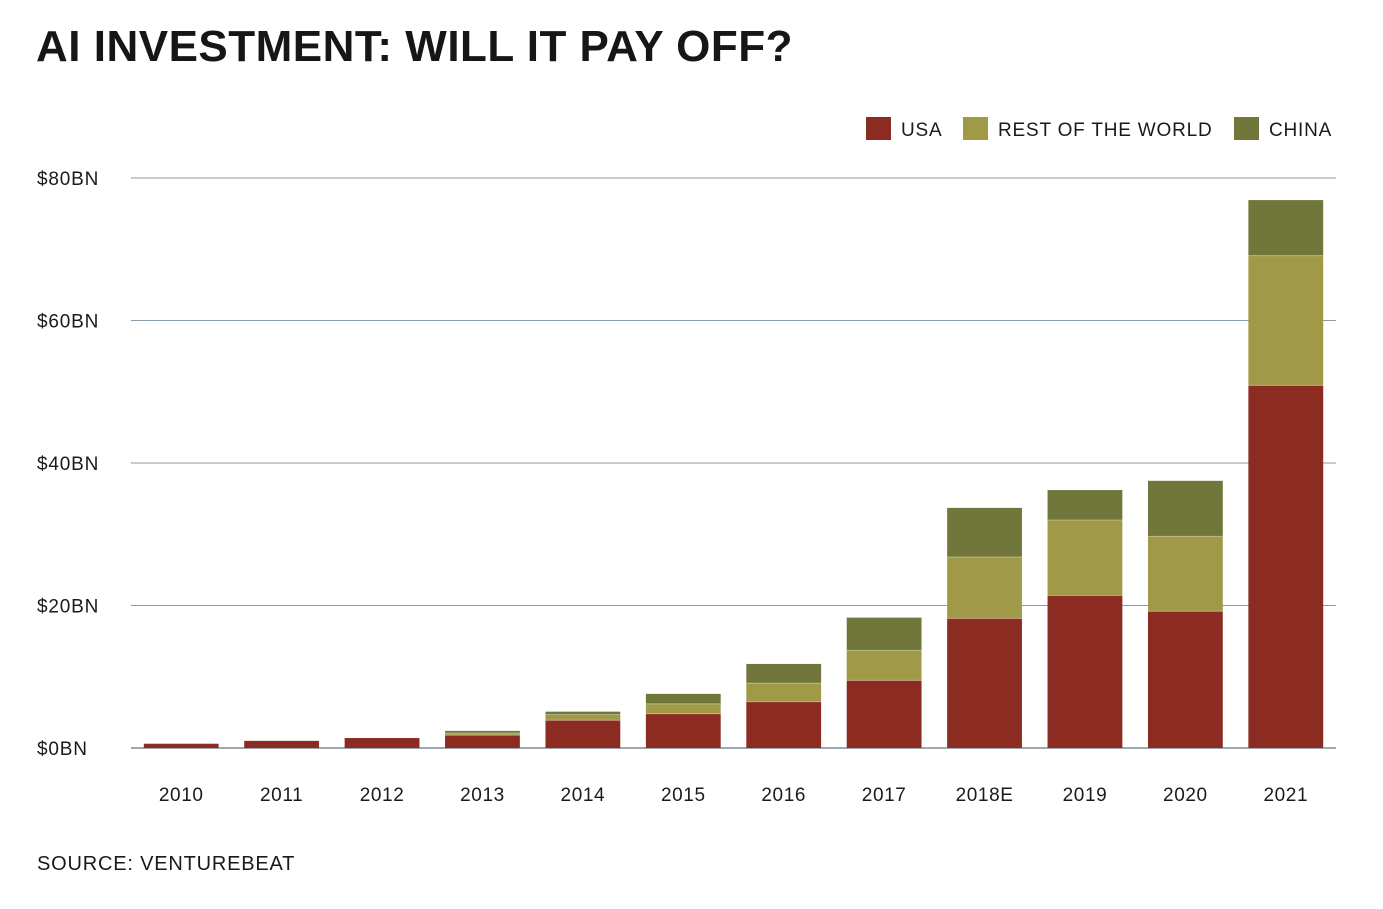 The height and width of the screenshot is (909, 1383). I want to click on y-tick-label: $40BN, so click(68, 464).